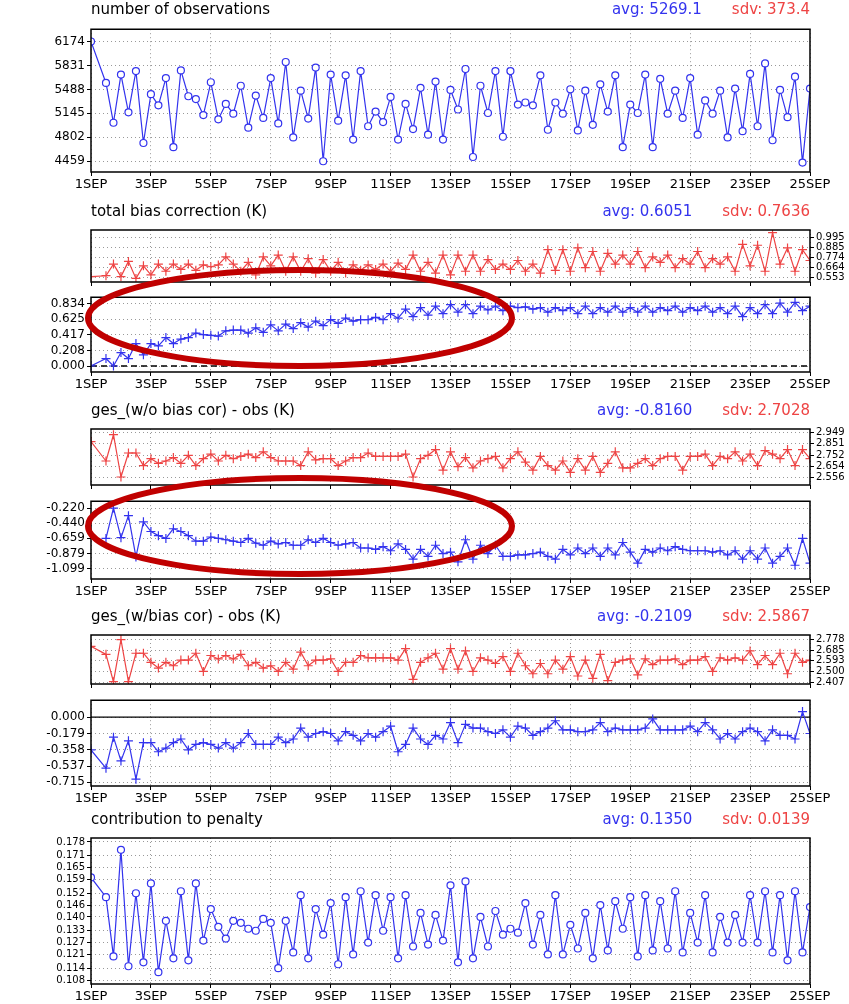  What do you see at coordinates (177, 819) in the screenshot?
I see `chart-title: contribution to penalty` at bounding box center [177, 819].